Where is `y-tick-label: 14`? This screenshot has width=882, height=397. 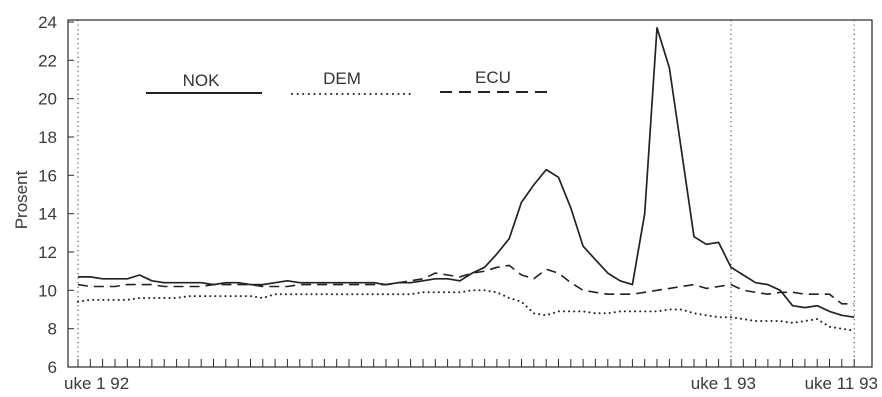
y-tick-label: 14 is located at coordinates (47, 214).